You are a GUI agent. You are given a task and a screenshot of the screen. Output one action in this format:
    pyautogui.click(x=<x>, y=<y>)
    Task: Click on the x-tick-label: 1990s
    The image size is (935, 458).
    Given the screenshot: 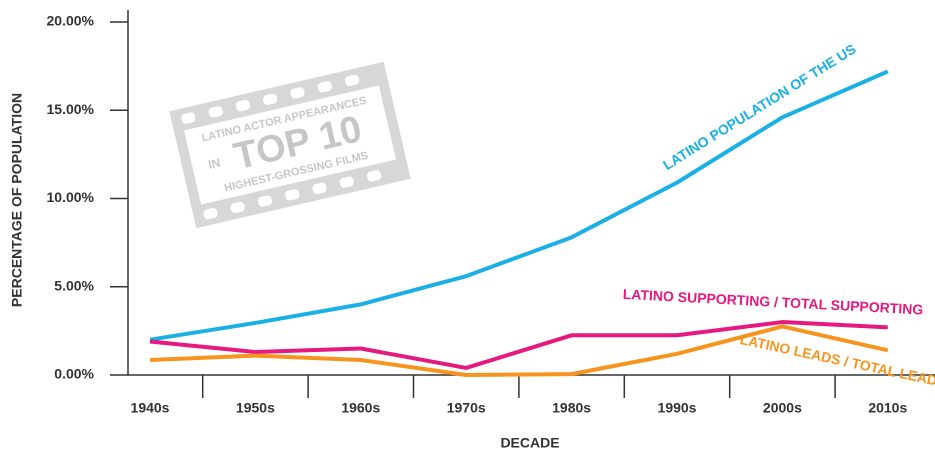 What is the action you would take?
    pyautogui.click(x=677, y=408)
    